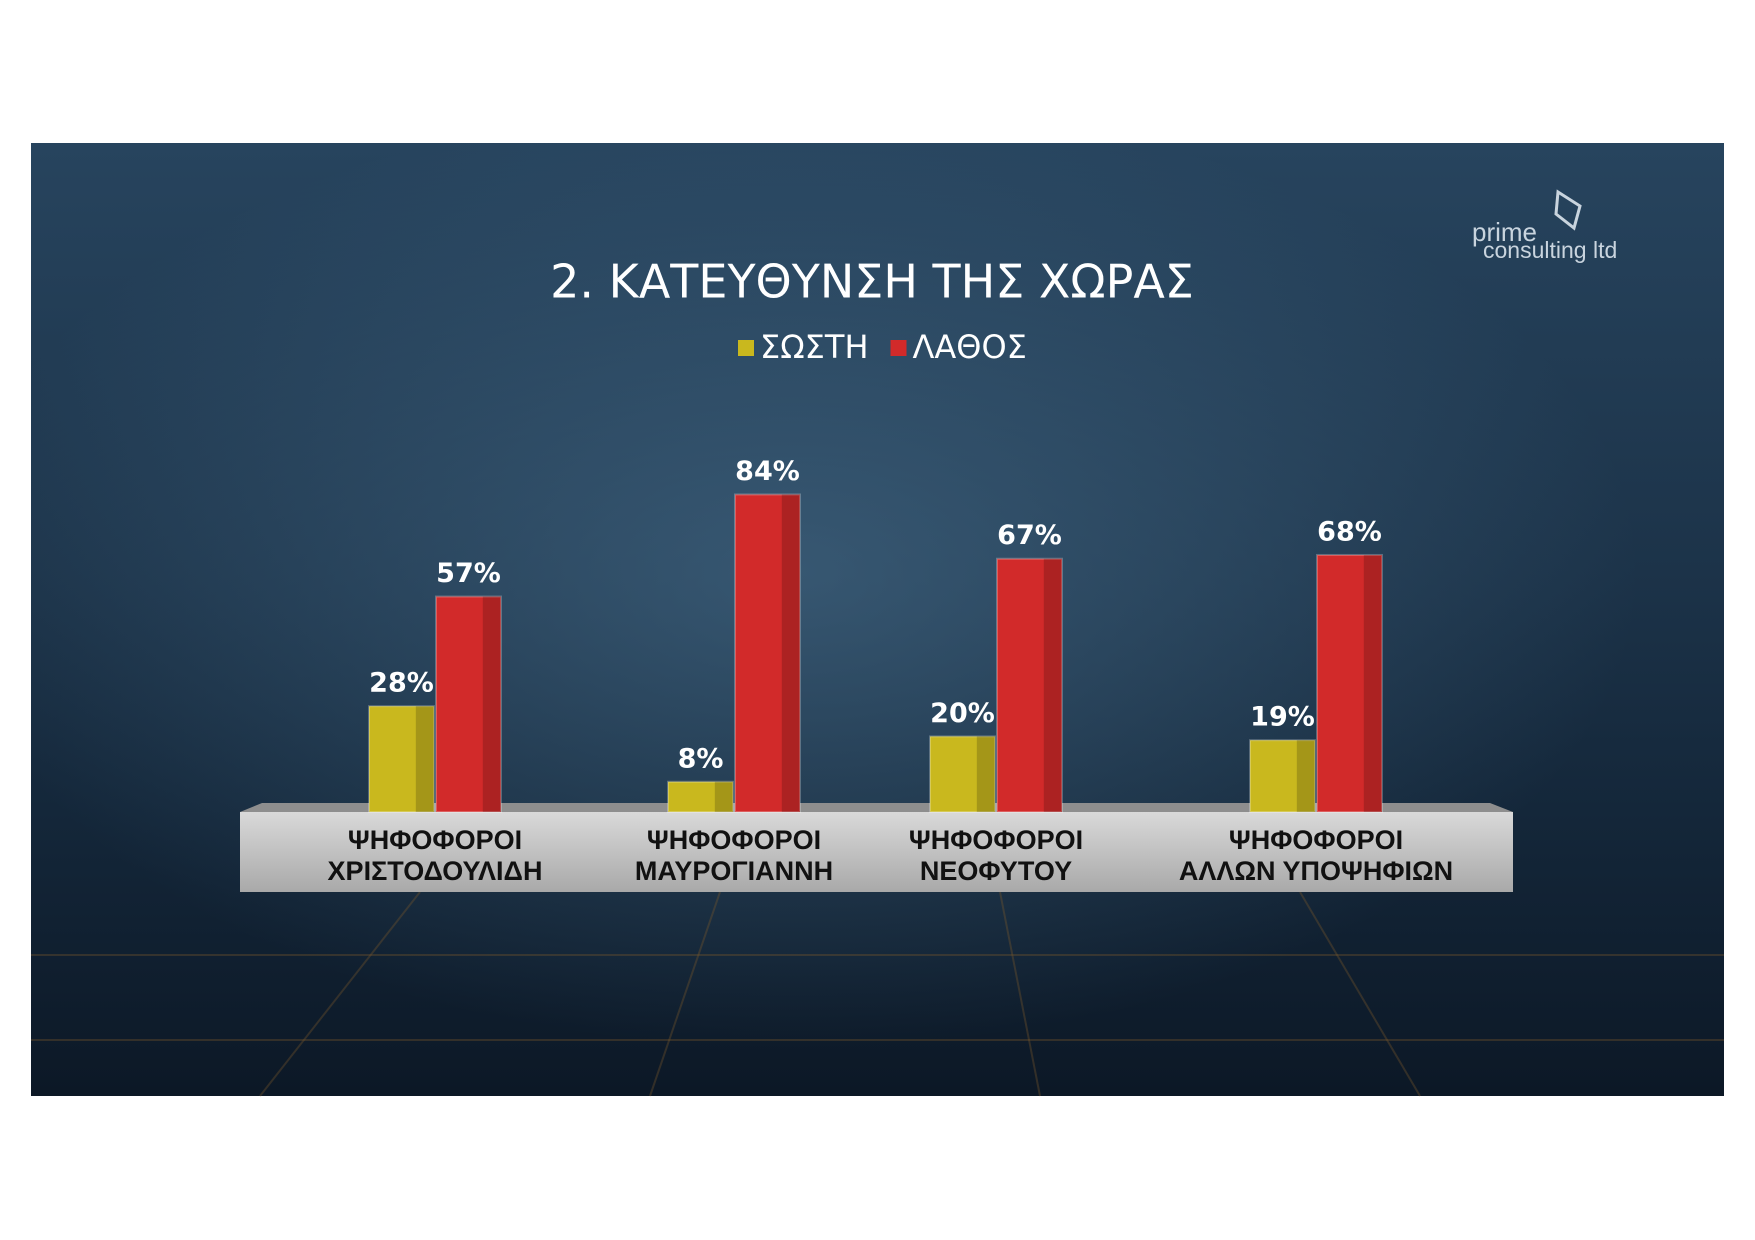 This screenshot has width=1755, height=1240. I want to click on legend-label: ΣΩΣΤΗ, so click(814, 347).